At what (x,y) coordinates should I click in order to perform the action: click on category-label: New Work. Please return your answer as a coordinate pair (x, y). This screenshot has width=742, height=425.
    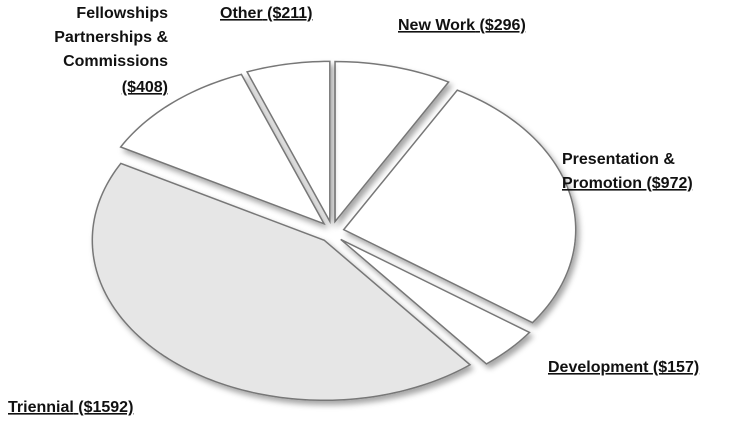
    Looking at the image, I should click on (436, 25).